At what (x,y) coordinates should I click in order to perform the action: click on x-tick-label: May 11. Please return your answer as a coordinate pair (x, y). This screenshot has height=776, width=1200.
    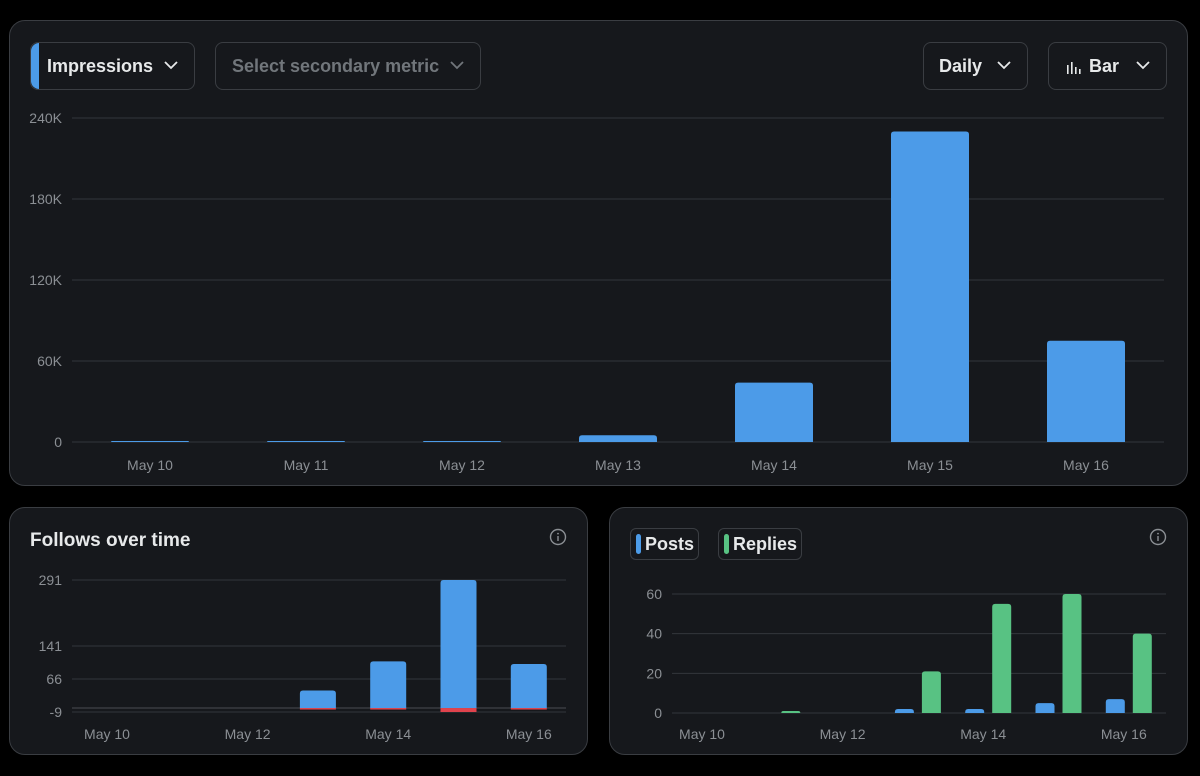
    Looking at the image, I should click on (306, 465).